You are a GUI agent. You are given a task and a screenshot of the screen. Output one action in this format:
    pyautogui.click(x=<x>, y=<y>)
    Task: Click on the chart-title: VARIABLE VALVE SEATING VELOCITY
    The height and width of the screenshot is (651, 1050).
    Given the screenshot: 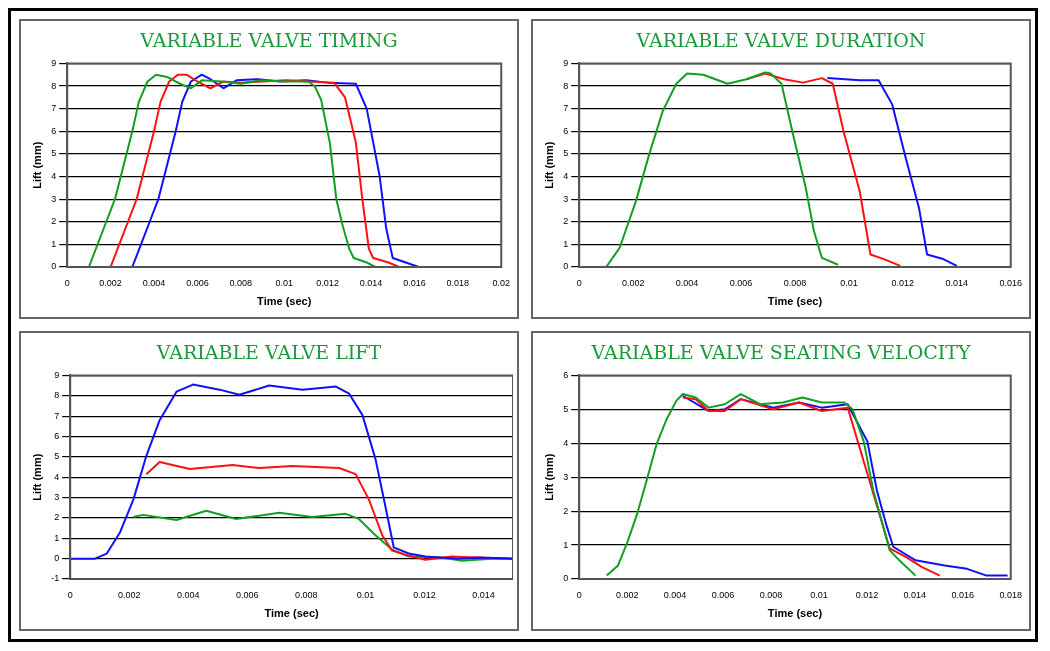 What is the action you would take?
    pyautogui.click(x=781, y=352)
    